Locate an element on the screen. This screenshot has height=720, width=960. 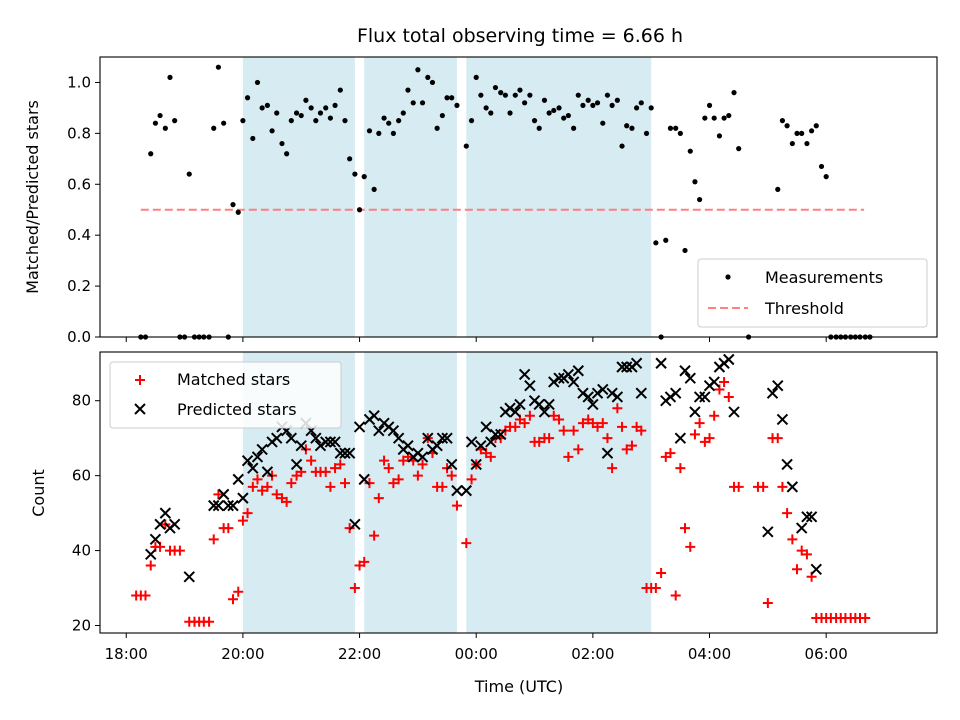
y-tick-label: 60 is located at coordinates (81, 476).